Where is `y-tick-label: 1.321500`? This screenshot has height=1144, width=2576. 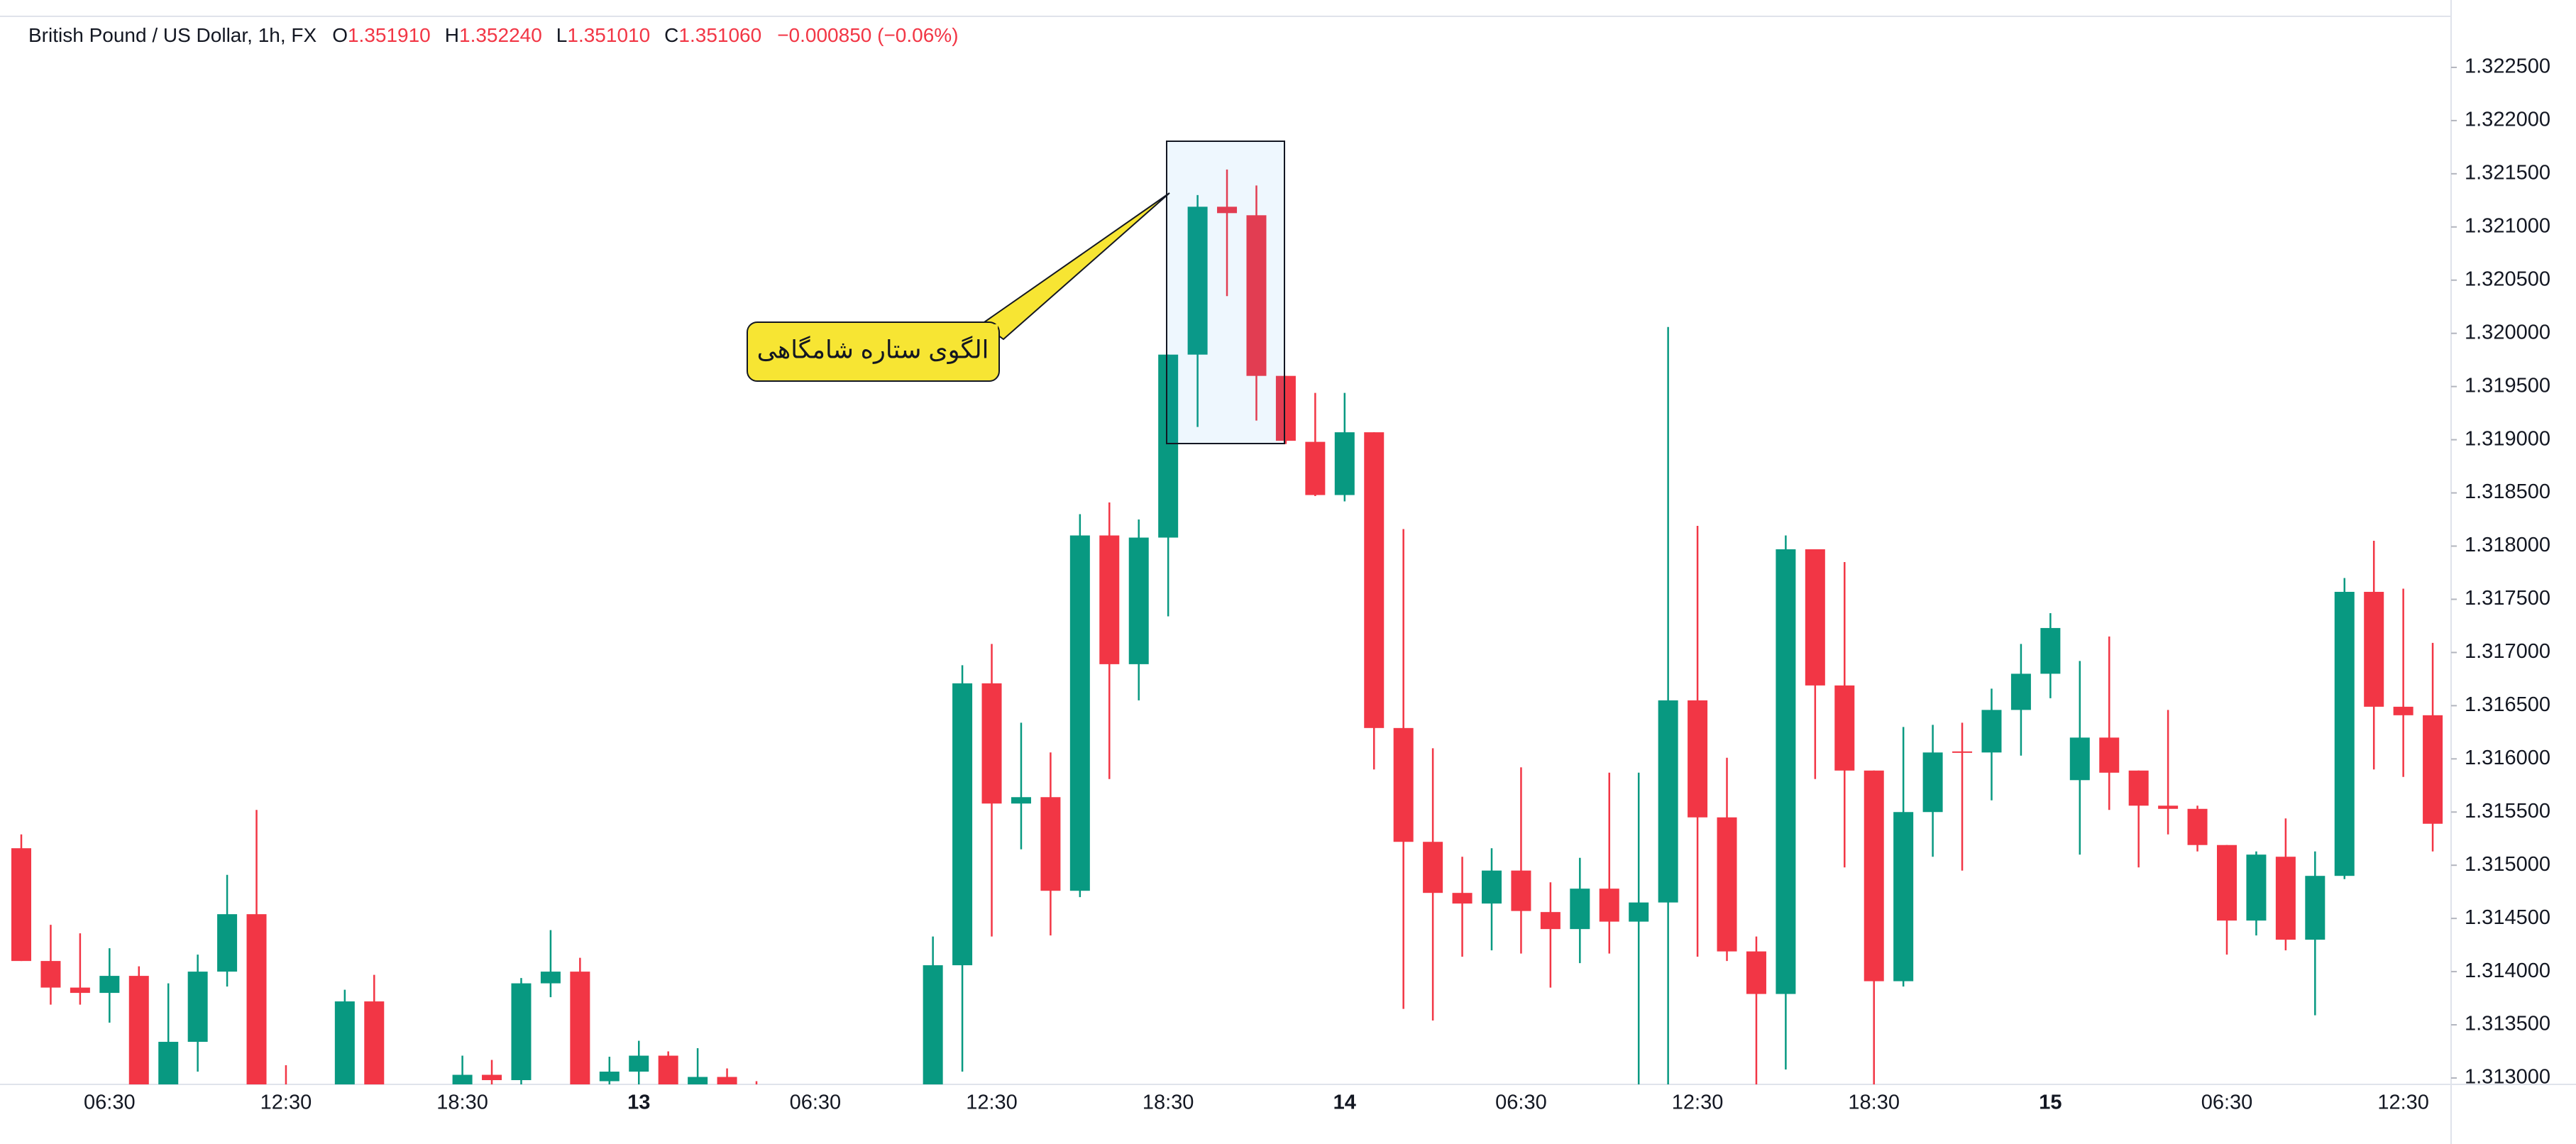
y-tick-label: 1.321500 is located at coordinates (2507, 174).